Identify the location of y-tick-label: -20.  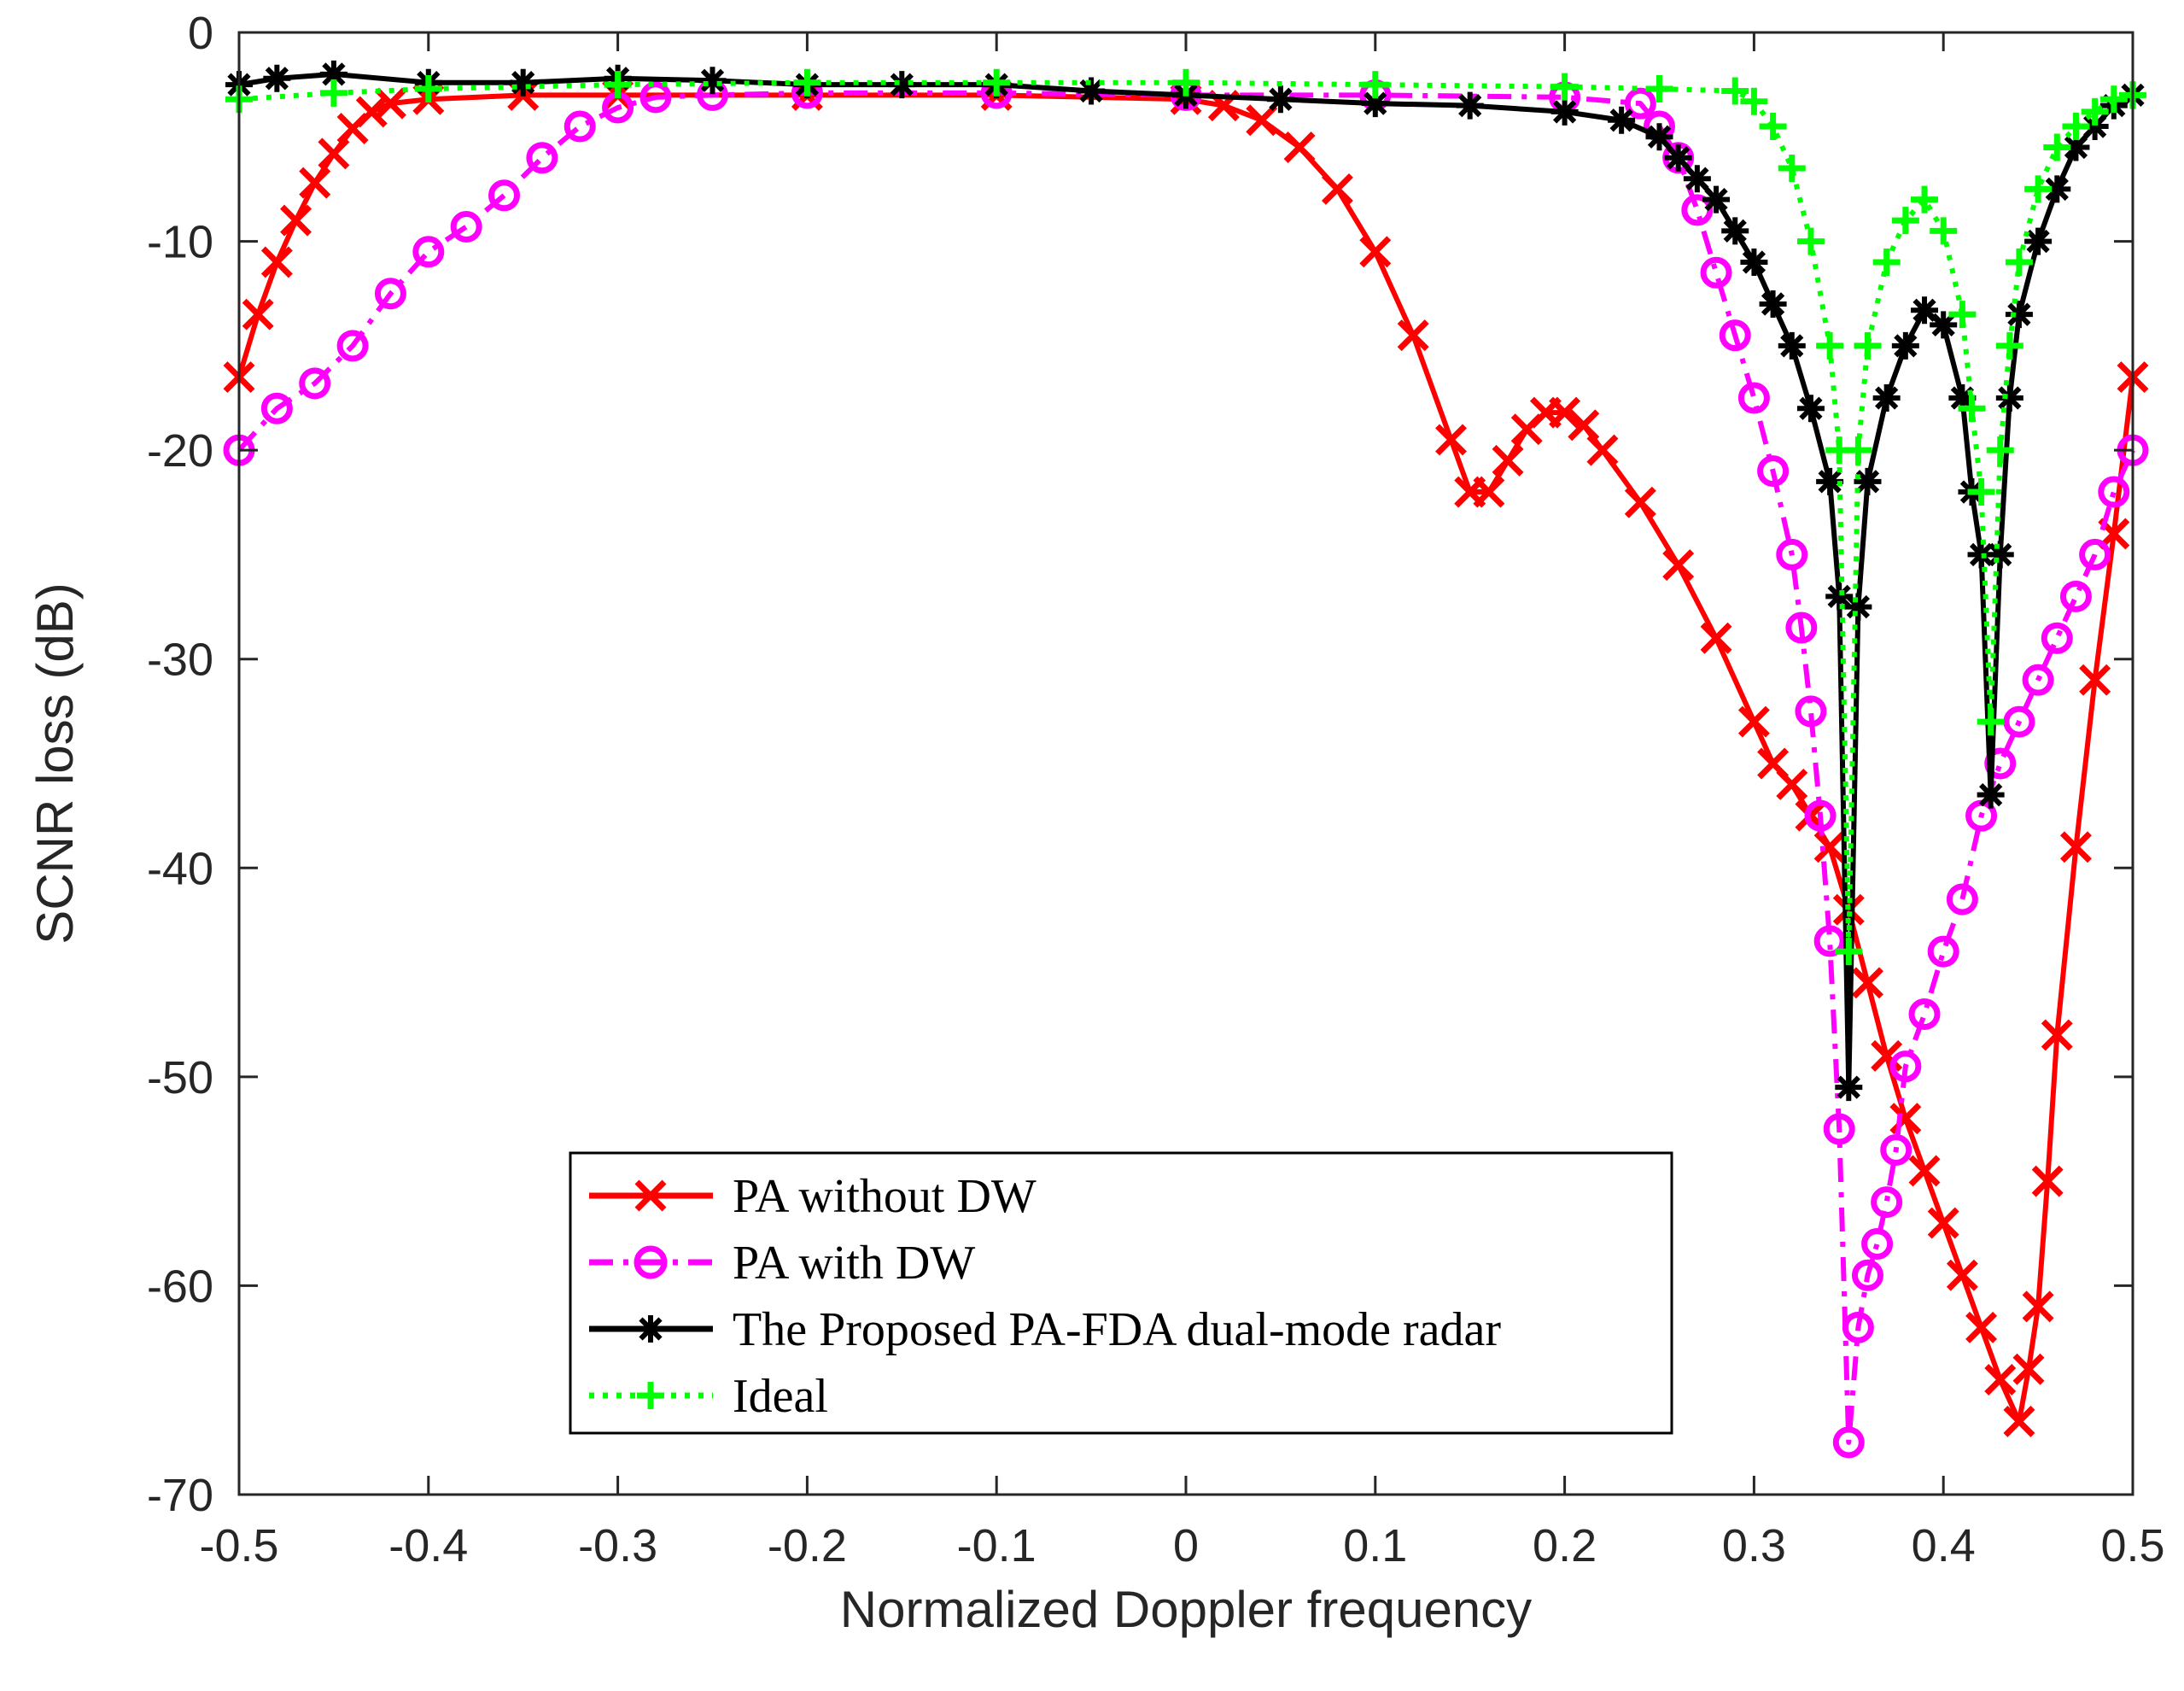
(180, 451).